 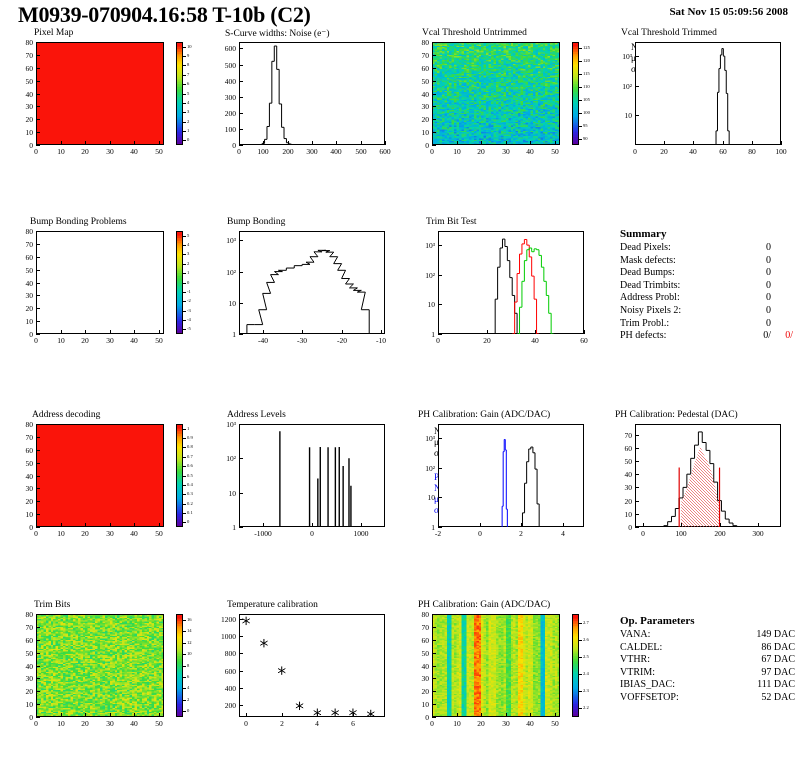 I want to click on ph-defects-black: 0/, so click(x=767, y=336).